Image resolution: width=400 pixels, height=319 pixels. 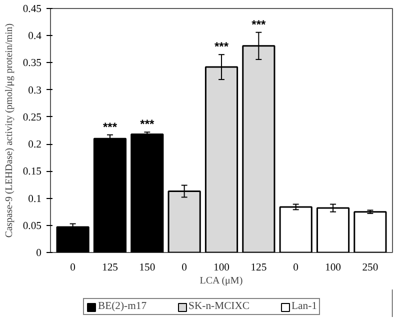 What do you see at coordinates (32, 226) in the screenshot?
I see `y-tick-label: 0.05` at bounding box center [32, 226].